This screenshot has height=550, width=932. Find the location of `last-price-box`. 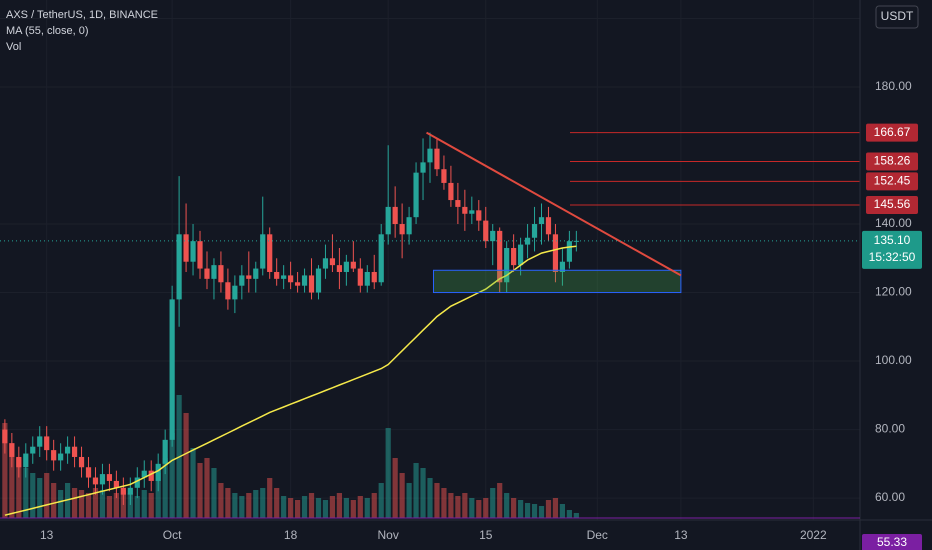

last-price-box is located at coordinates (892, 249).